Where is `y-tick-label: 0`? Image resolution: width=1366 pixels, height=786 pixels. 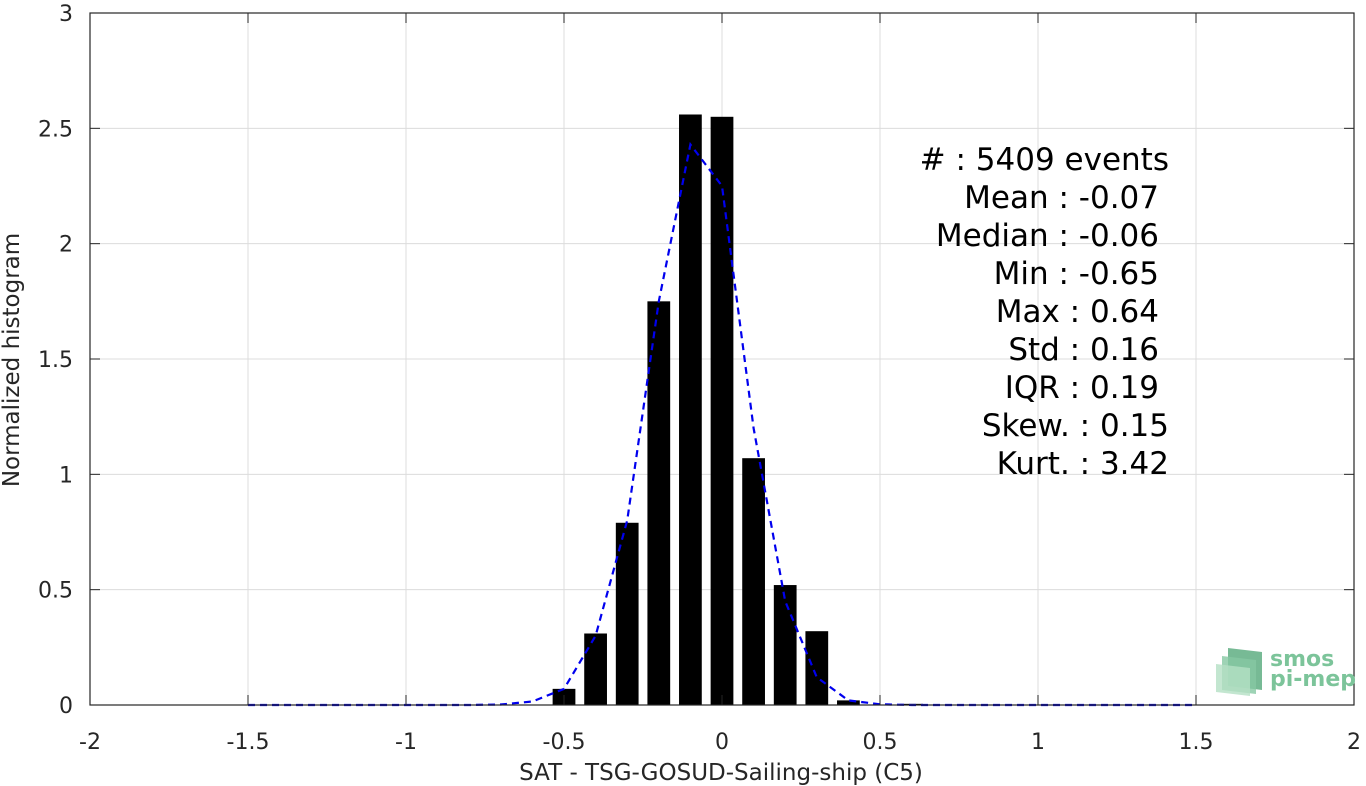 y-tick-label: 0 is located at coordinates (66, 706).